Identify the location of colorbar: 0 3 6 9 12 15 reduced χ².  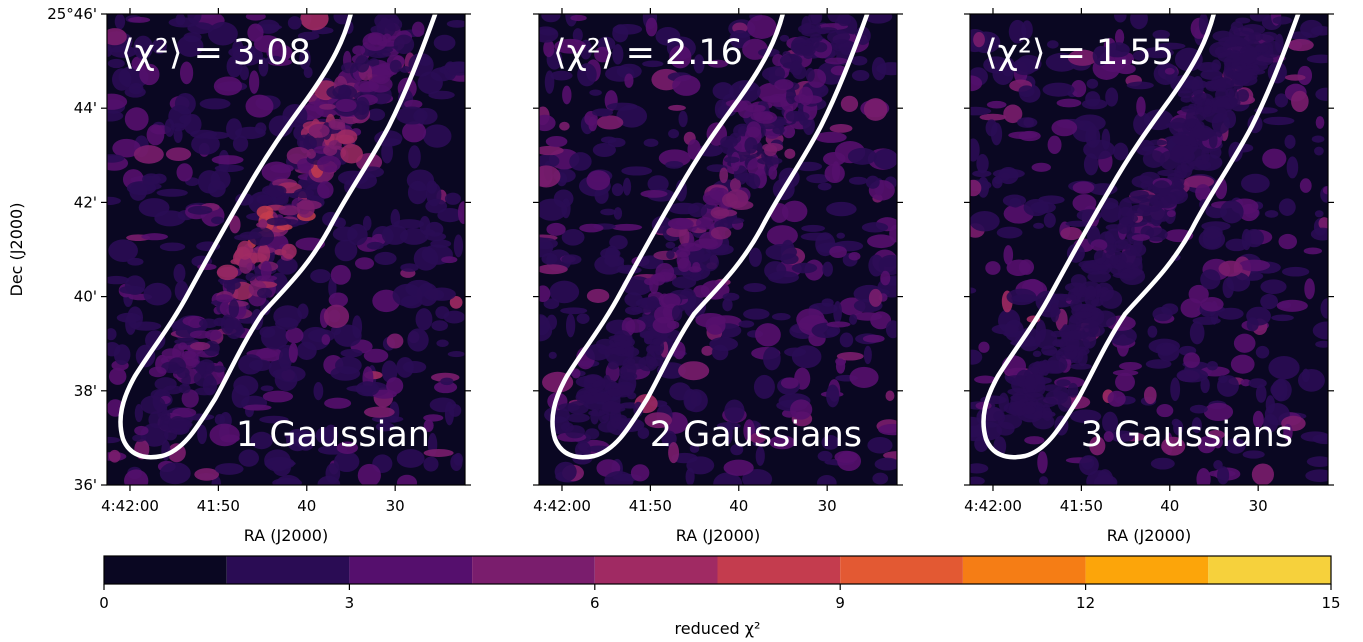
(720, 596).